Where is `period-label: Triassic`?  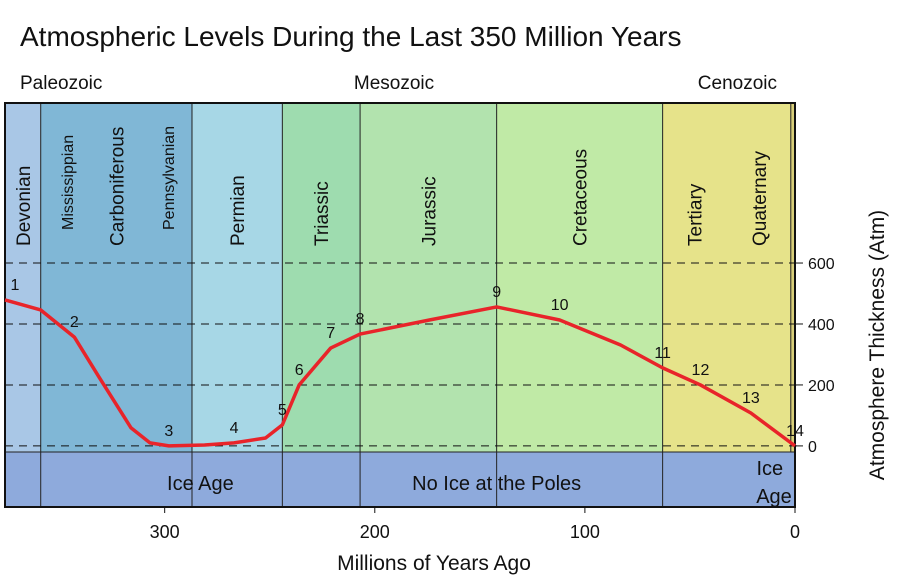 period-label: Triassic is located at coordinates (322, 213).